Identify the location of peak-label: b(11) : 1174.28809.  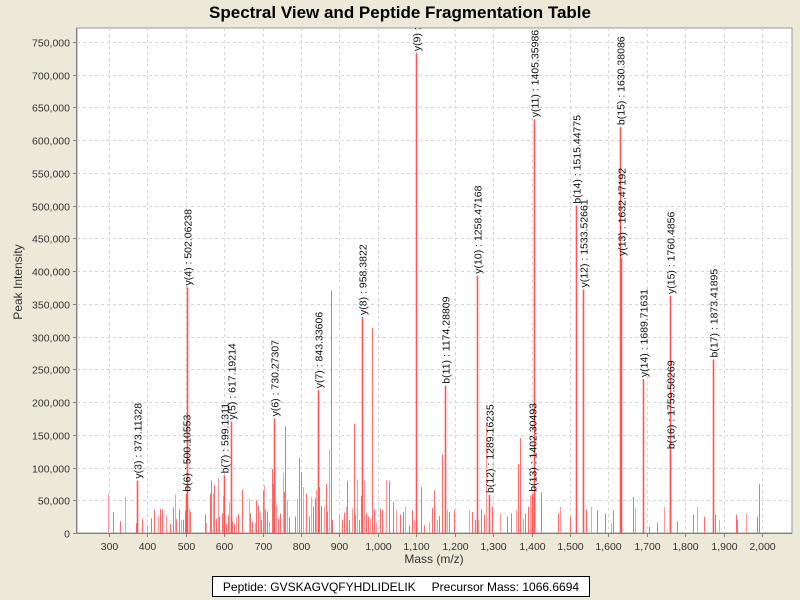
(447, 339).